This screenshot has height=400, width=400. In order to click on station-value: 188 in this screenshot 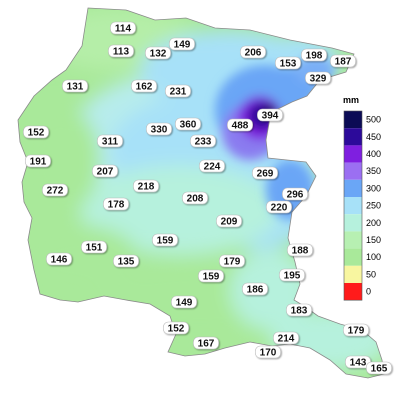, I will do `click(300, 251)`.